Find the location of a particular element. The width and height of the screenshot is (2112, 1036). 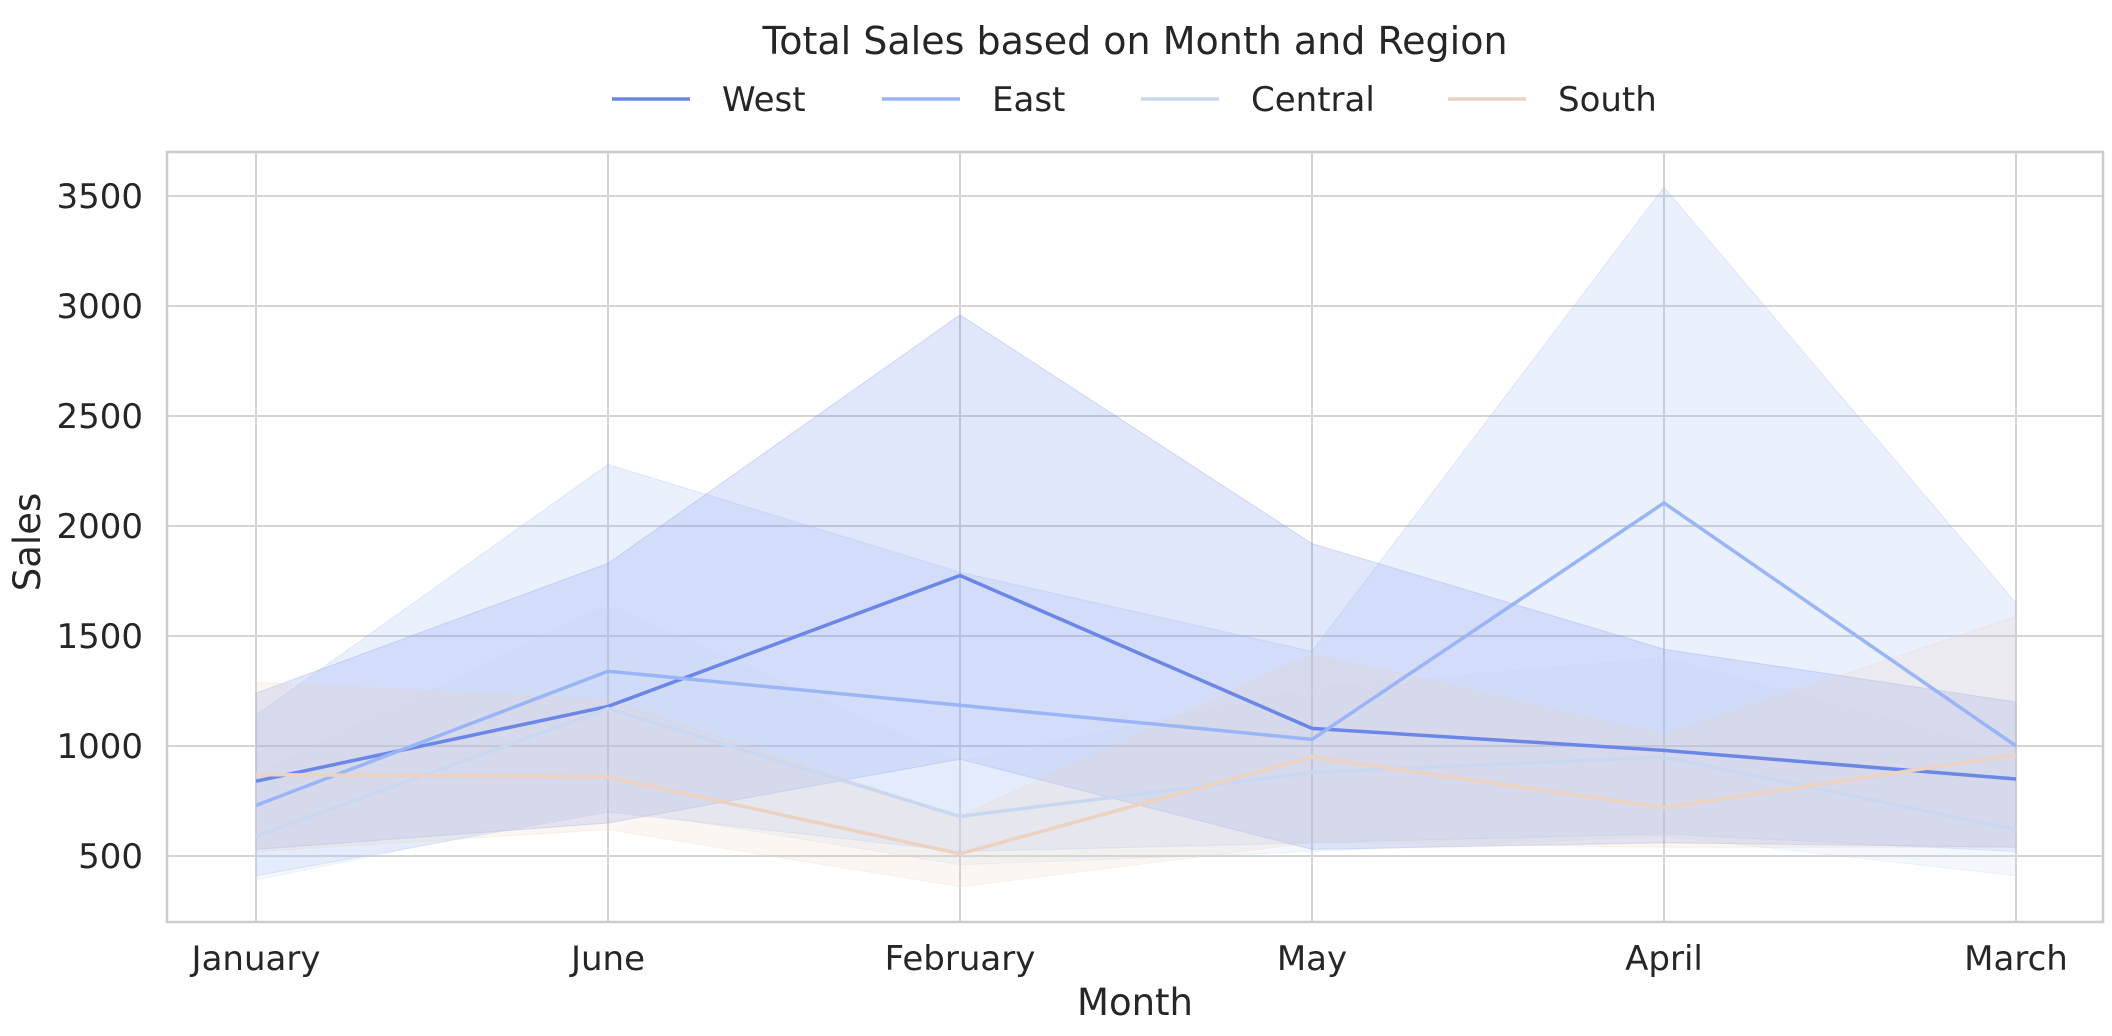

x-tick-label: February is located at coordinates (960, 959).